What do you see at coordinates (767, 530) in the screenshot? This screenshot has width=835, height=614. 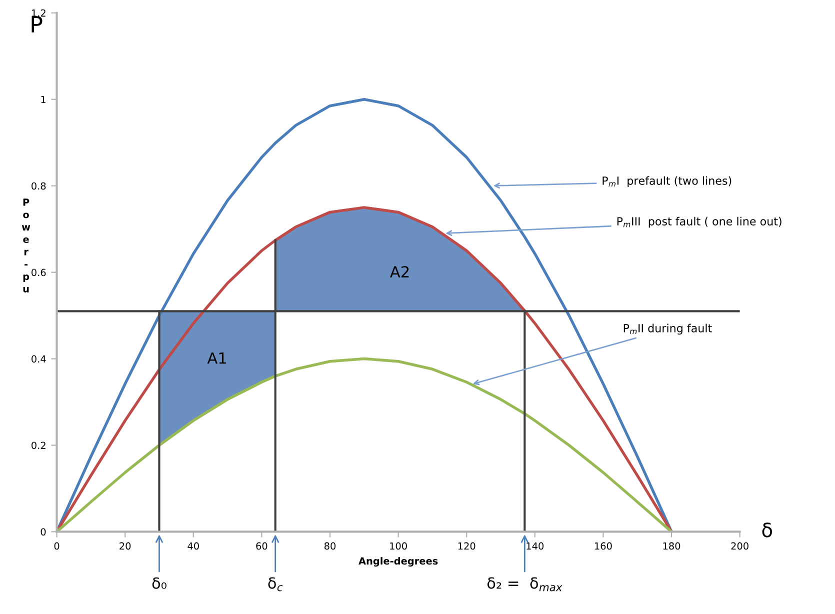 I see `text: δ` at bounding box center [767, 530].